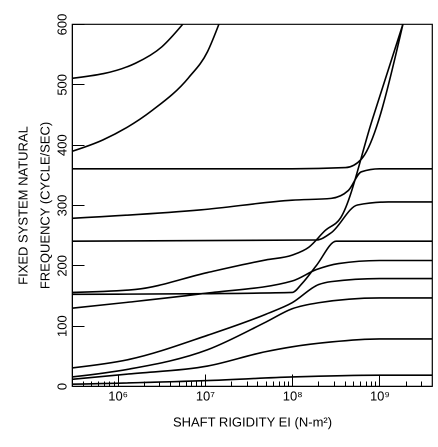  Describe the element at coordinates (62, 25) in the screenshot. I see `y-tick-label: 600` at that location.